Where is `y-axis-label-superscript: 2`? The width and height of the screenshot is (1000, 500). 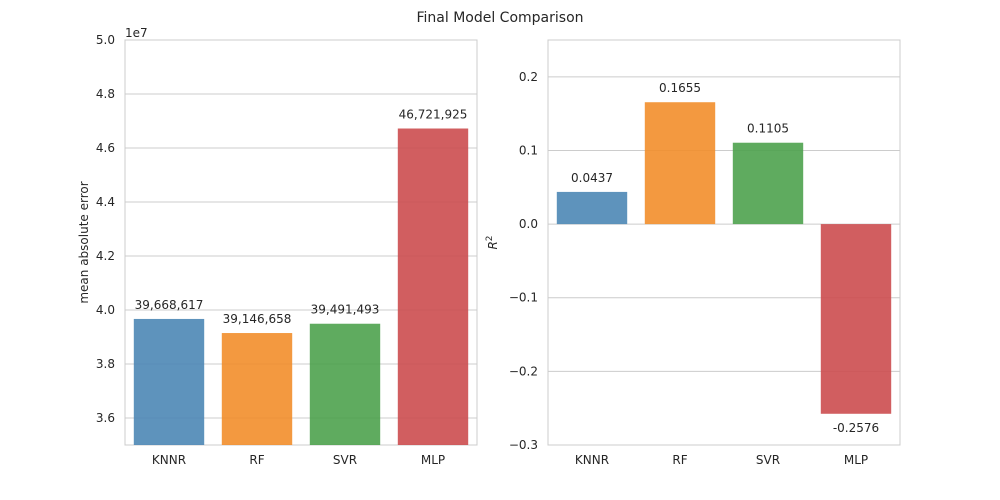
y-axis-label-superscript: 2 is located at coordinates (490, 238).